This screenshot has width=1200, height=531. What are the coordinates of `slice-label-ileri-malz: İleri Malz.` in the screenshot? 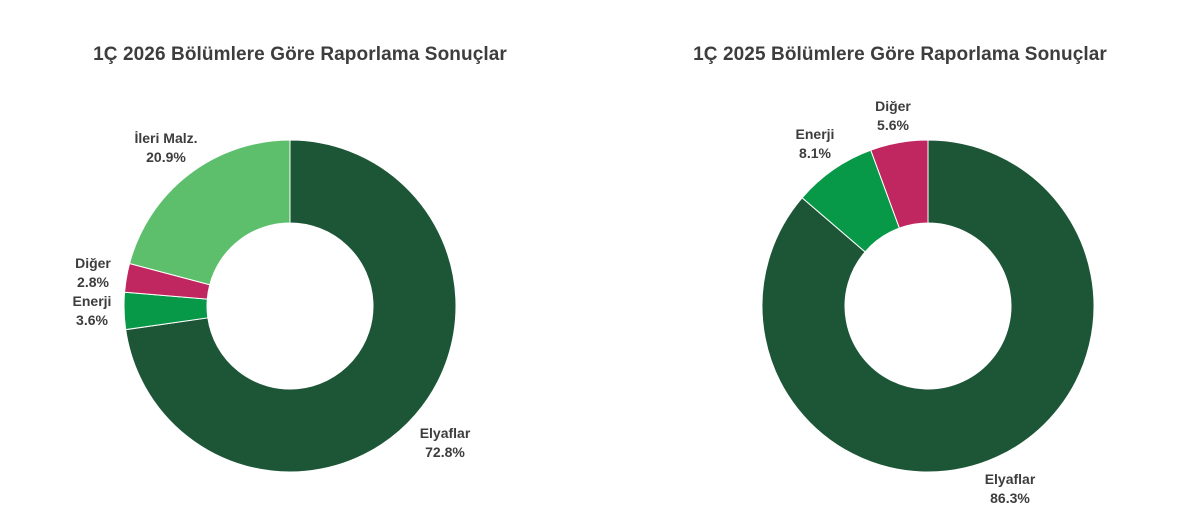 It's located at (165, 138).